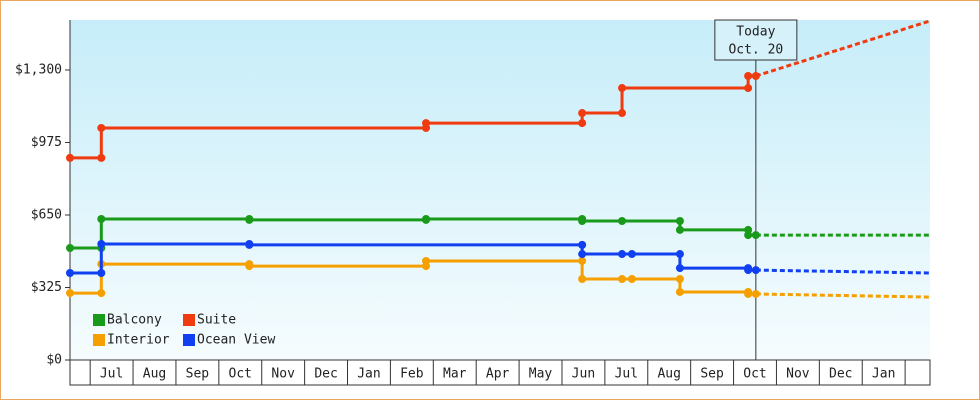  Describe the element at coordinates (46, 287) in the screenshot. I see `y-tick-label: $325` at that location.